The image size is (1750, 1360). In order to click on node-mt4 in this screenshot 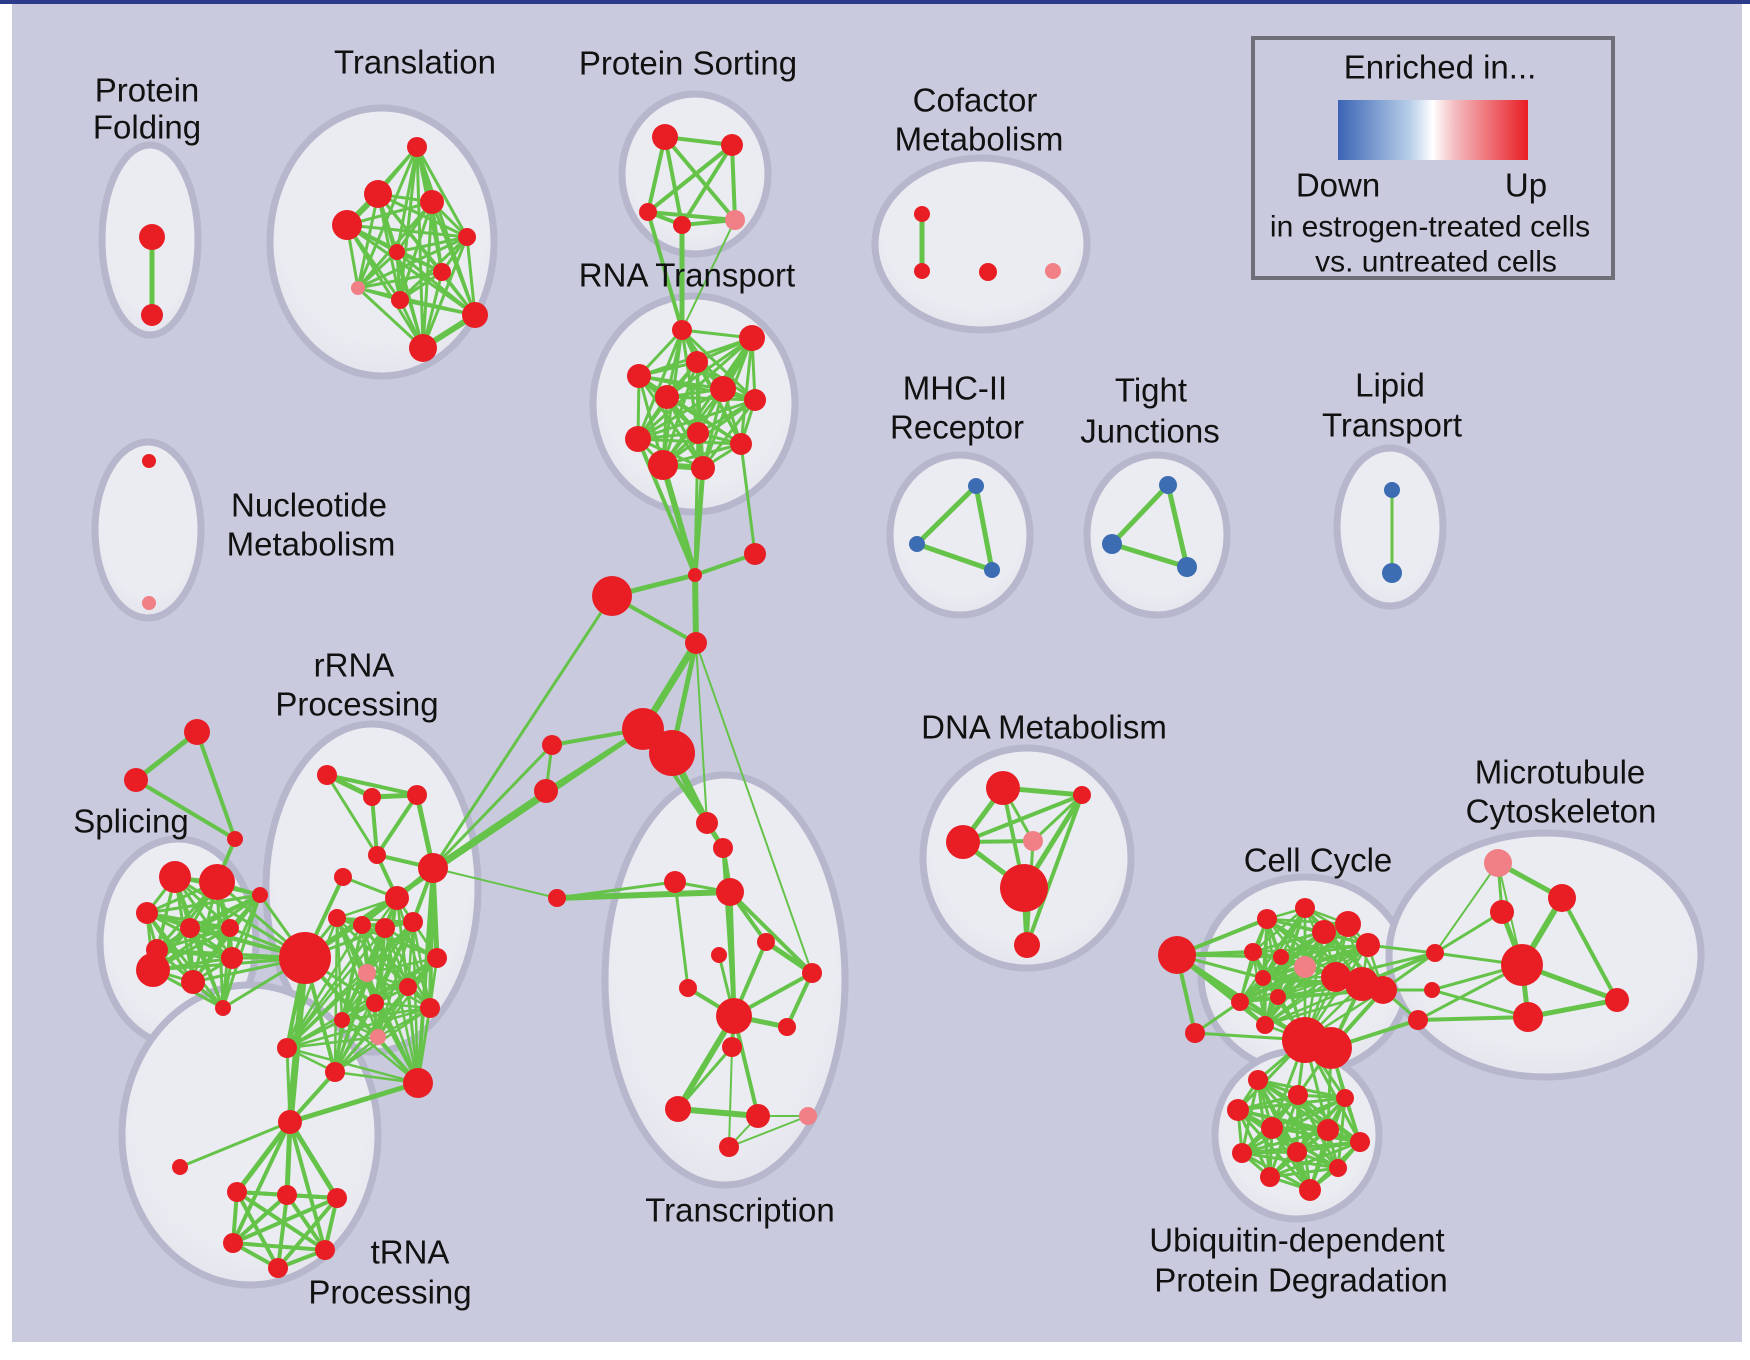, I will do `click(1528, 1017)`.